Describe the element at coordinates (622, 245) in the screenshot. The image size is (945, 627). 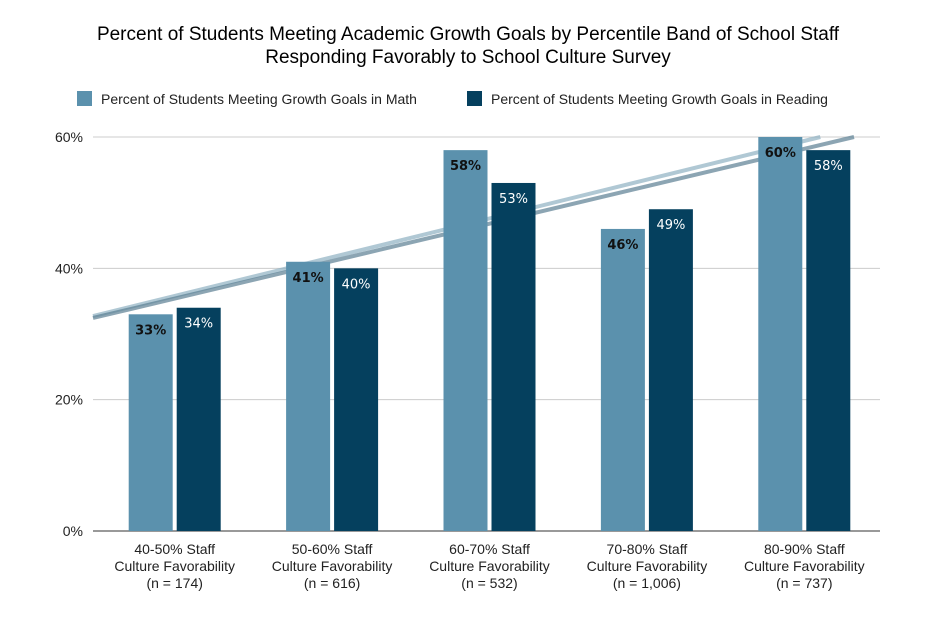
I see `data-label-math: 46%` at that location.